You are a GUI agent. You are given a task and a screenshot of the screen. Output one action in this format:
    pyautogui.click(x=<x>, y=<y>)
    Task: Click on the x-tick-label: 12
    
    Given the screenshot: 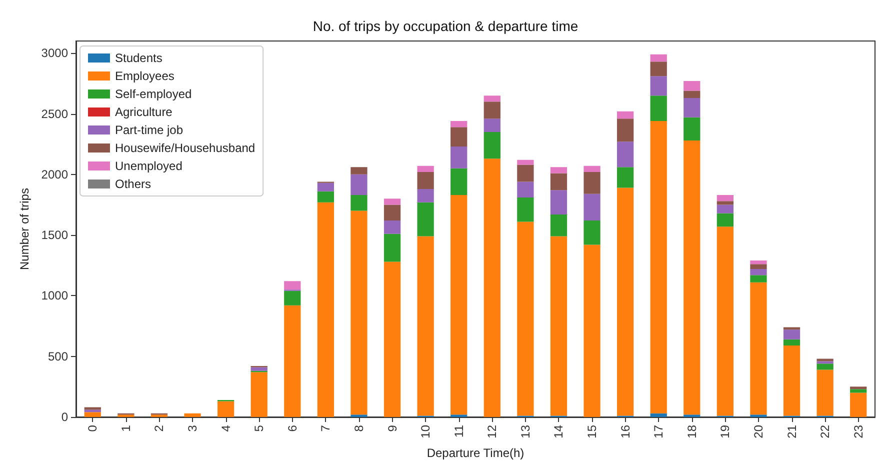 What is the action you would take?
    pyautogui.click(x=492, y=431)
    